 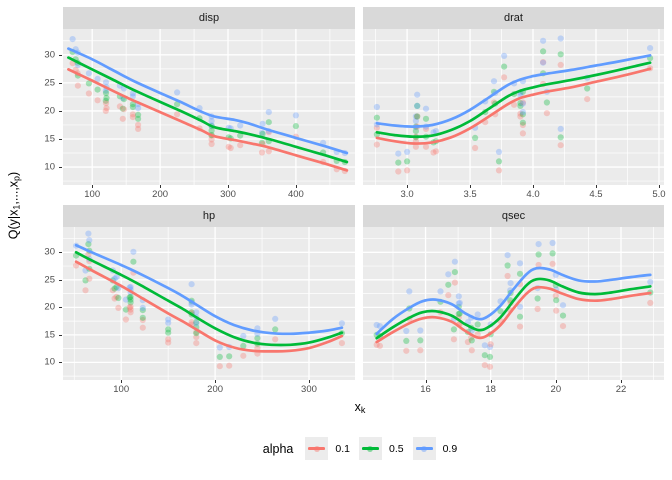 I want to click on x-tick-label: 20, so click(x=556, y=389).